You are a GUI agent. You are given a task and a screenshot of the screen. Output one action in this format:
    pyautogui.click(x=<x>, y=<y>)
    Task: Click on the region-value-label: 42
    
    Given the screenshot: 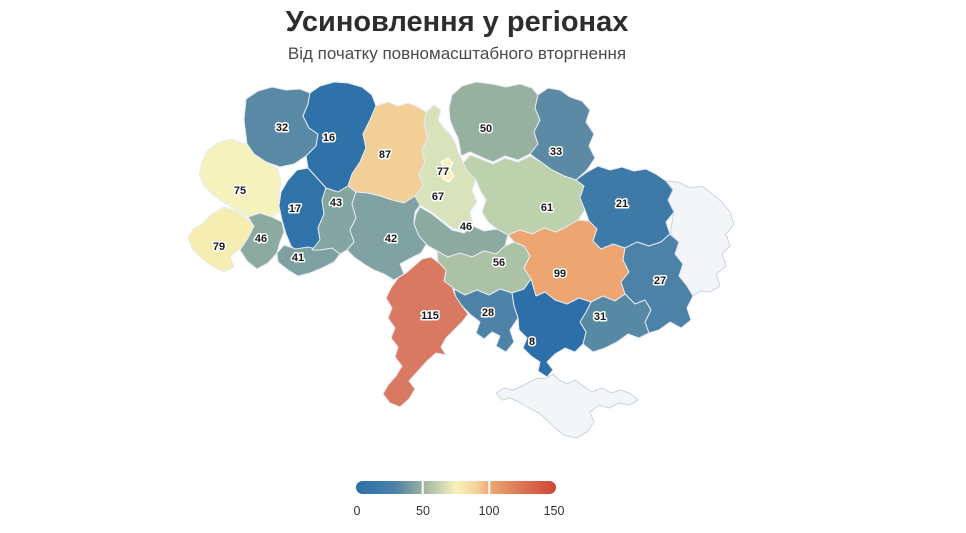 What is the action you would take?
    pyautogui.click(x=391, y=239)
    